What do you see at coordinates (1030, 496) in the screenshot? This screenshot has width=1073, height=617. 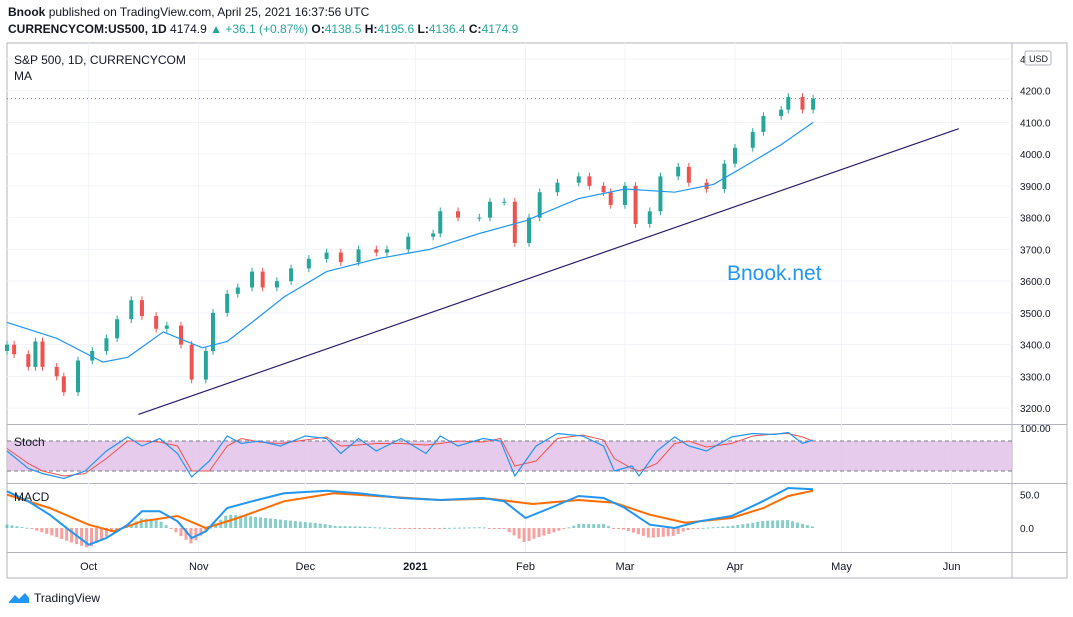 I see `macd-tick-label: 50.0` at bounding box center [1030, 496].